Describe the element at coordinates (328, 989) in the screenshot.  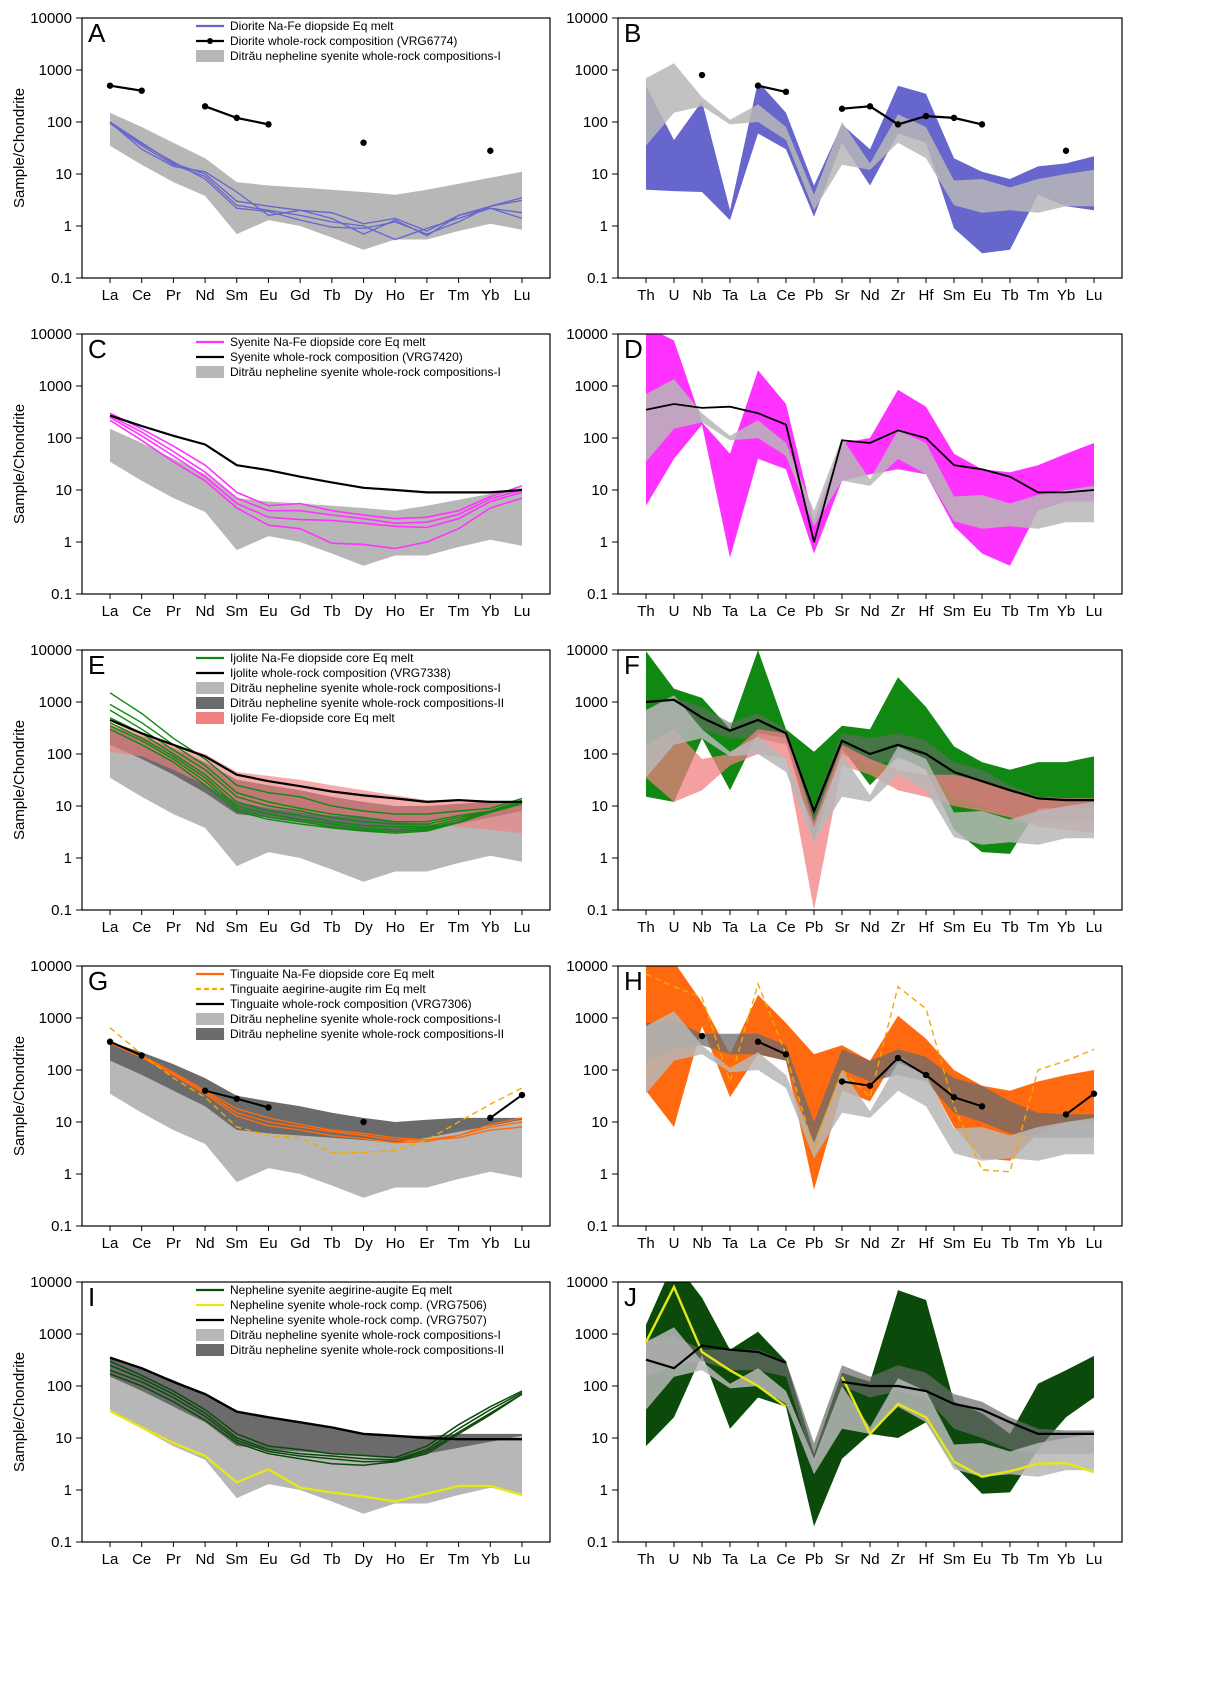
I see `legend-label: Tinguaite aegirine-augite rim Eq melt` at that location.